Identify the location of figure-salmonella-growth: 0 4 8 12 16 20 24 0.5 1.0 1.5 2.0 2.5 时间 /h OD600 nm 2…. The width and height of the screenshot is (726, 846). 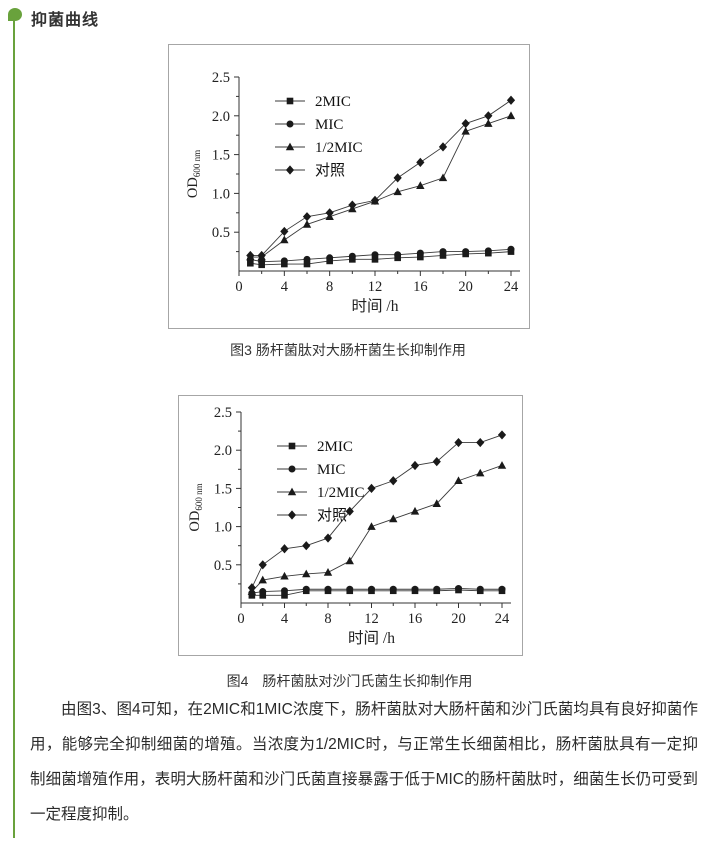
(350, 525).